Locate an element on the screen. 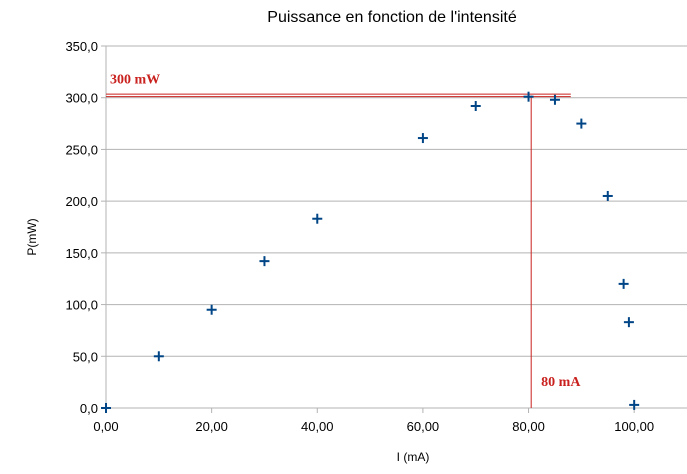 Image resolution: width=687 pixels, height=474 pixels. y-tick-label: 50,0 is located at coordinates (85, 356).